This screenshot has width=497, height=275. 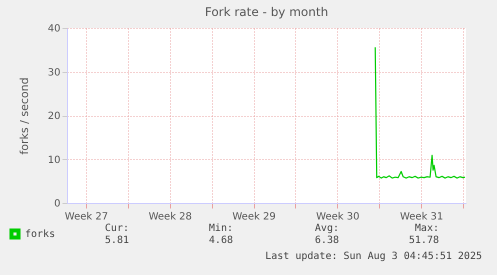 I want to click on text: Avg:, so click(x=326, y=228).